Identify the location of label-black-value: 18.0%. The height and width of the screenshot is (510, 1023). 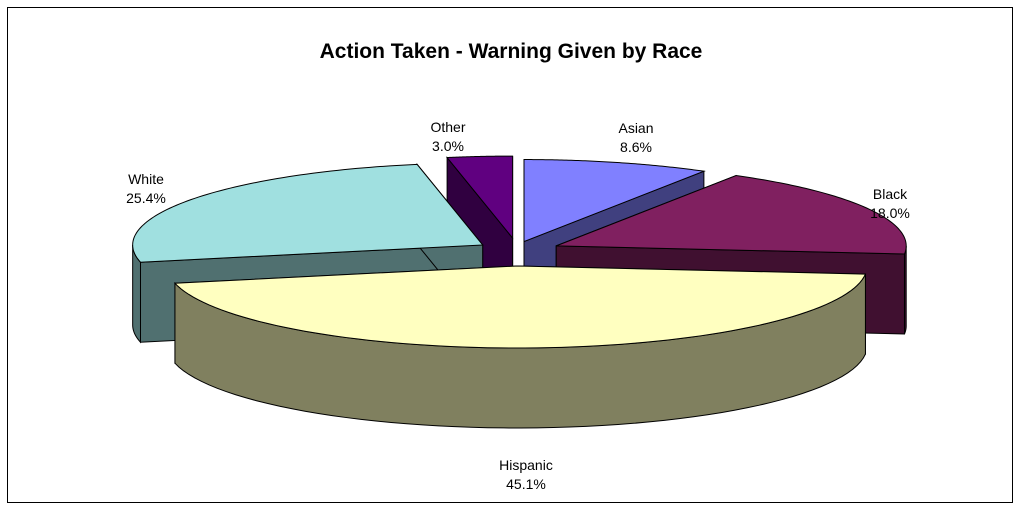
(890, 213).